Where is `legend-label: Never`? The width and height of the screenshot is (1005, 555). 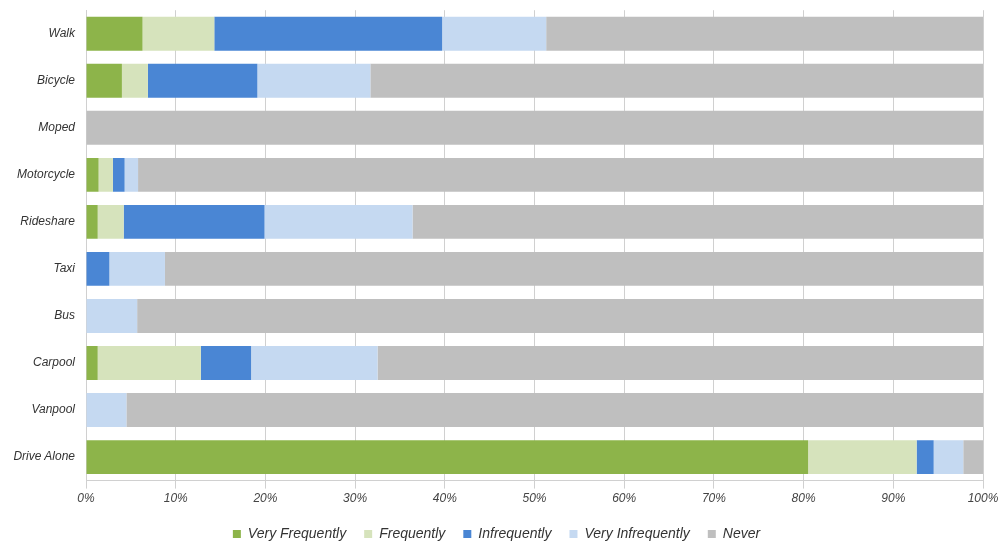
legend-label: Never is located at coordinates (742, 532).